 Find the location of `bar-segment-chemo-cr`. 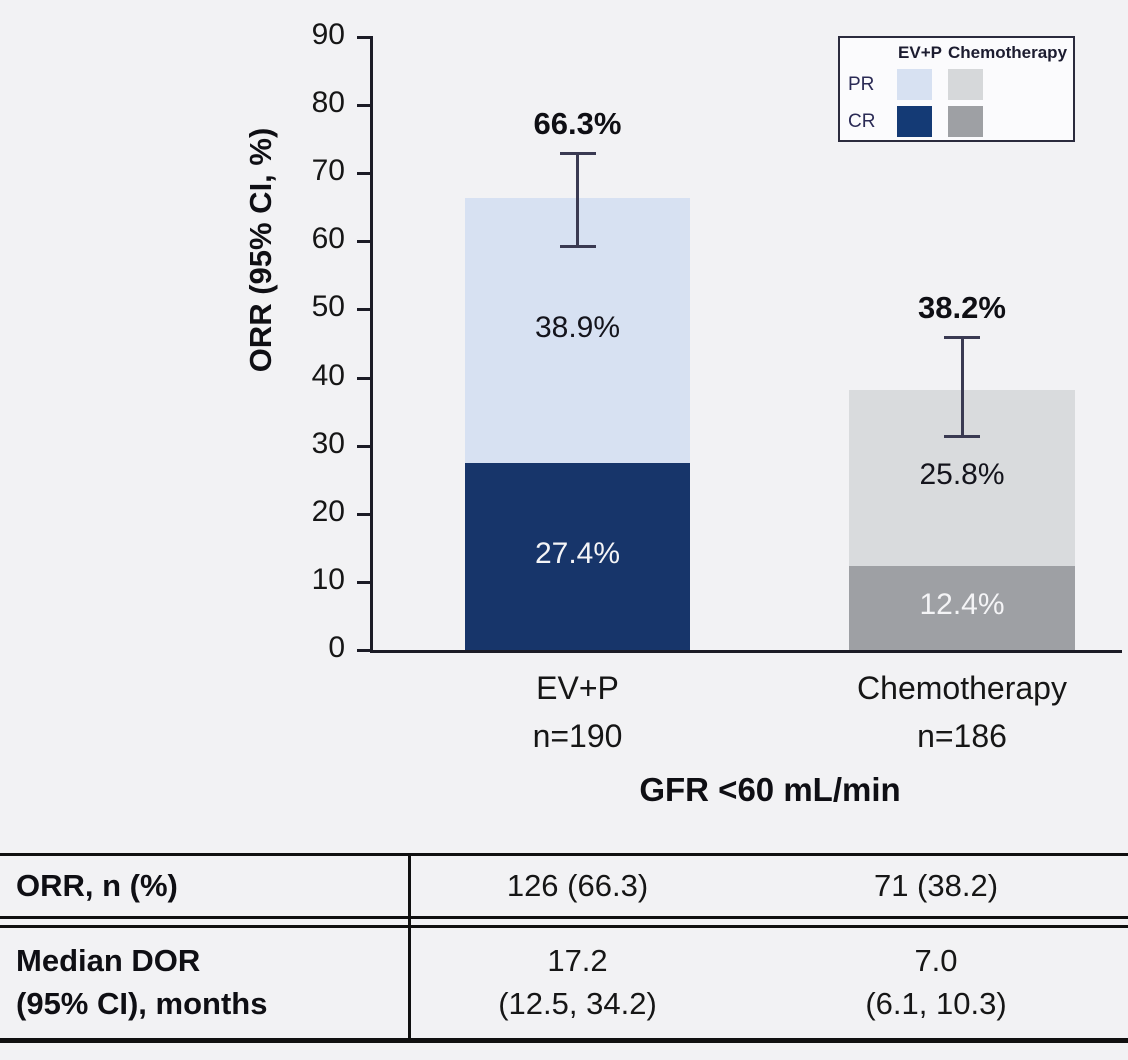

bar-segment-chemo-cr is located at coordinates (962, 607).